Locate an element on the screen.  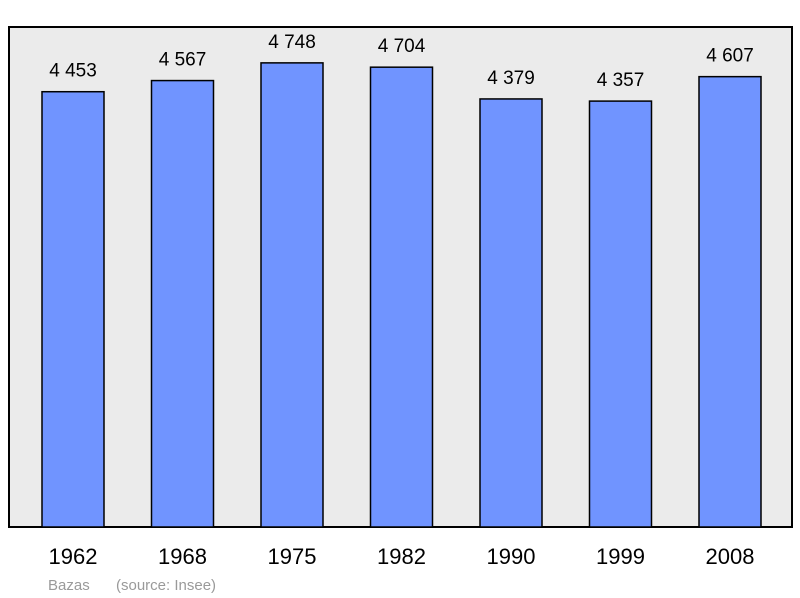
x-tick-label-1962: 1962 is located at coordinates (73, 556).